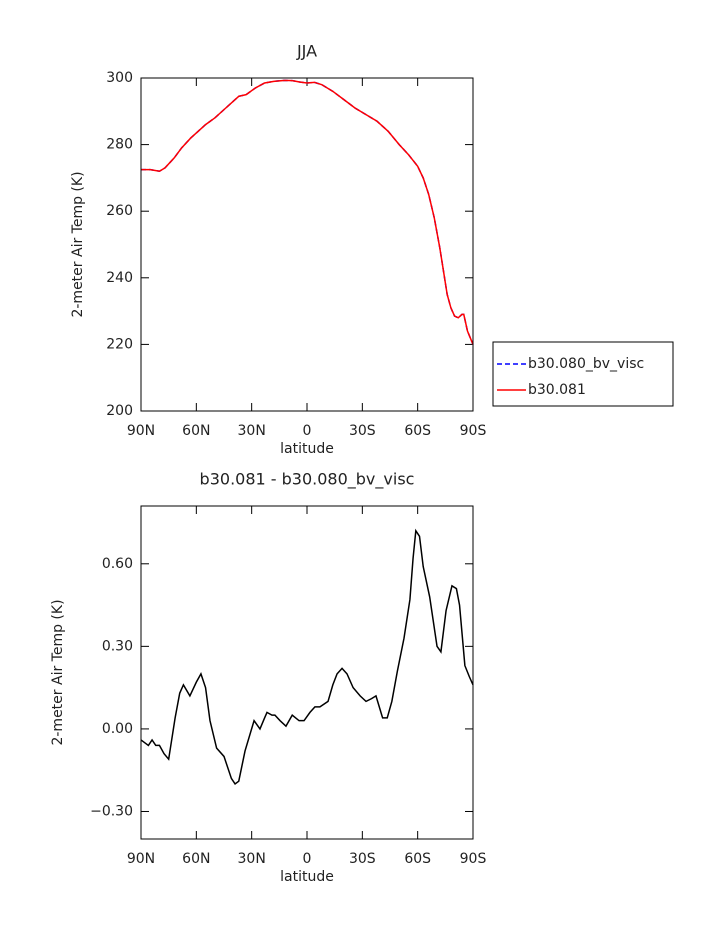 This screenshot has width=723, height=935. Describe the element at coordinates (117, 646) in the screenshot. I see `y-tick-label: 0.30` at that location.